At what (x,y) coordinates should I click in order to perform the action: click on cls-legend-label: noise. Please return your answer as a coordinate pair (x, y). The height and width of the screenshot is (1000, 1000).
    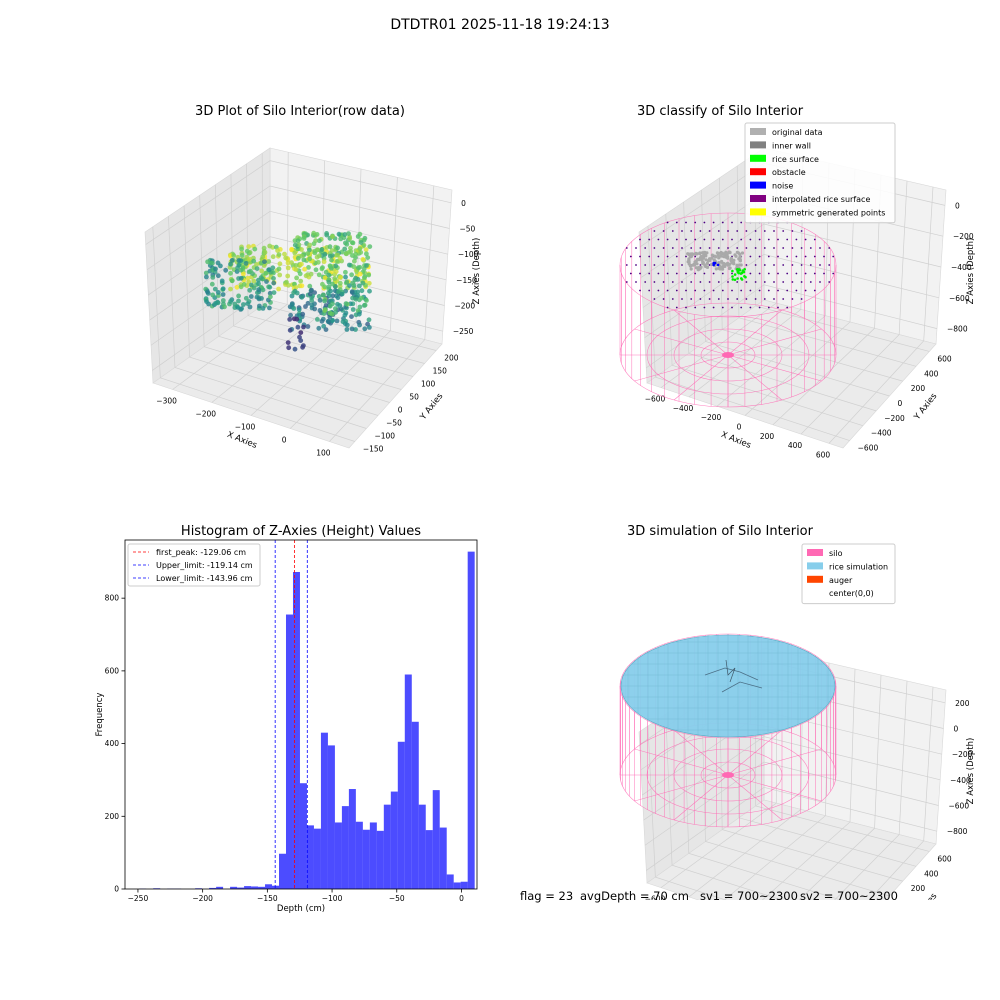
    Looking at the image, I should click on (782, 186).